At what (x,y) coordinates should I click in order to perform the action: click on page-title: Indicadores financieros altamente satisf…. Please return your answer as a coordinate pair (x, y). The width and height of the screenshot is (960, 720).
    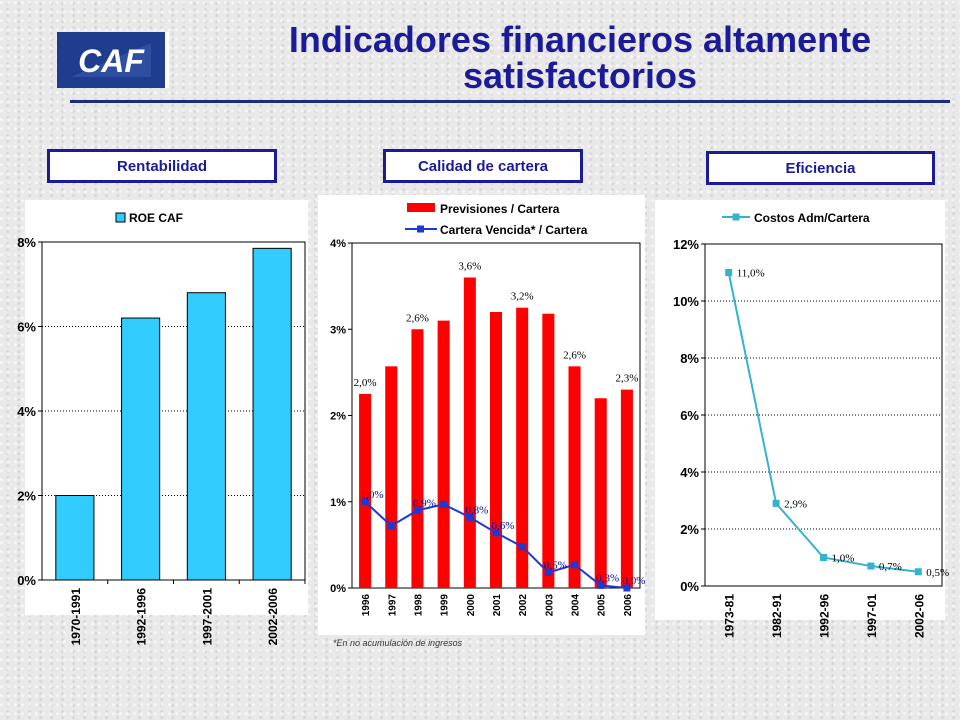
    Looking at the image, I should click on (580, 58).